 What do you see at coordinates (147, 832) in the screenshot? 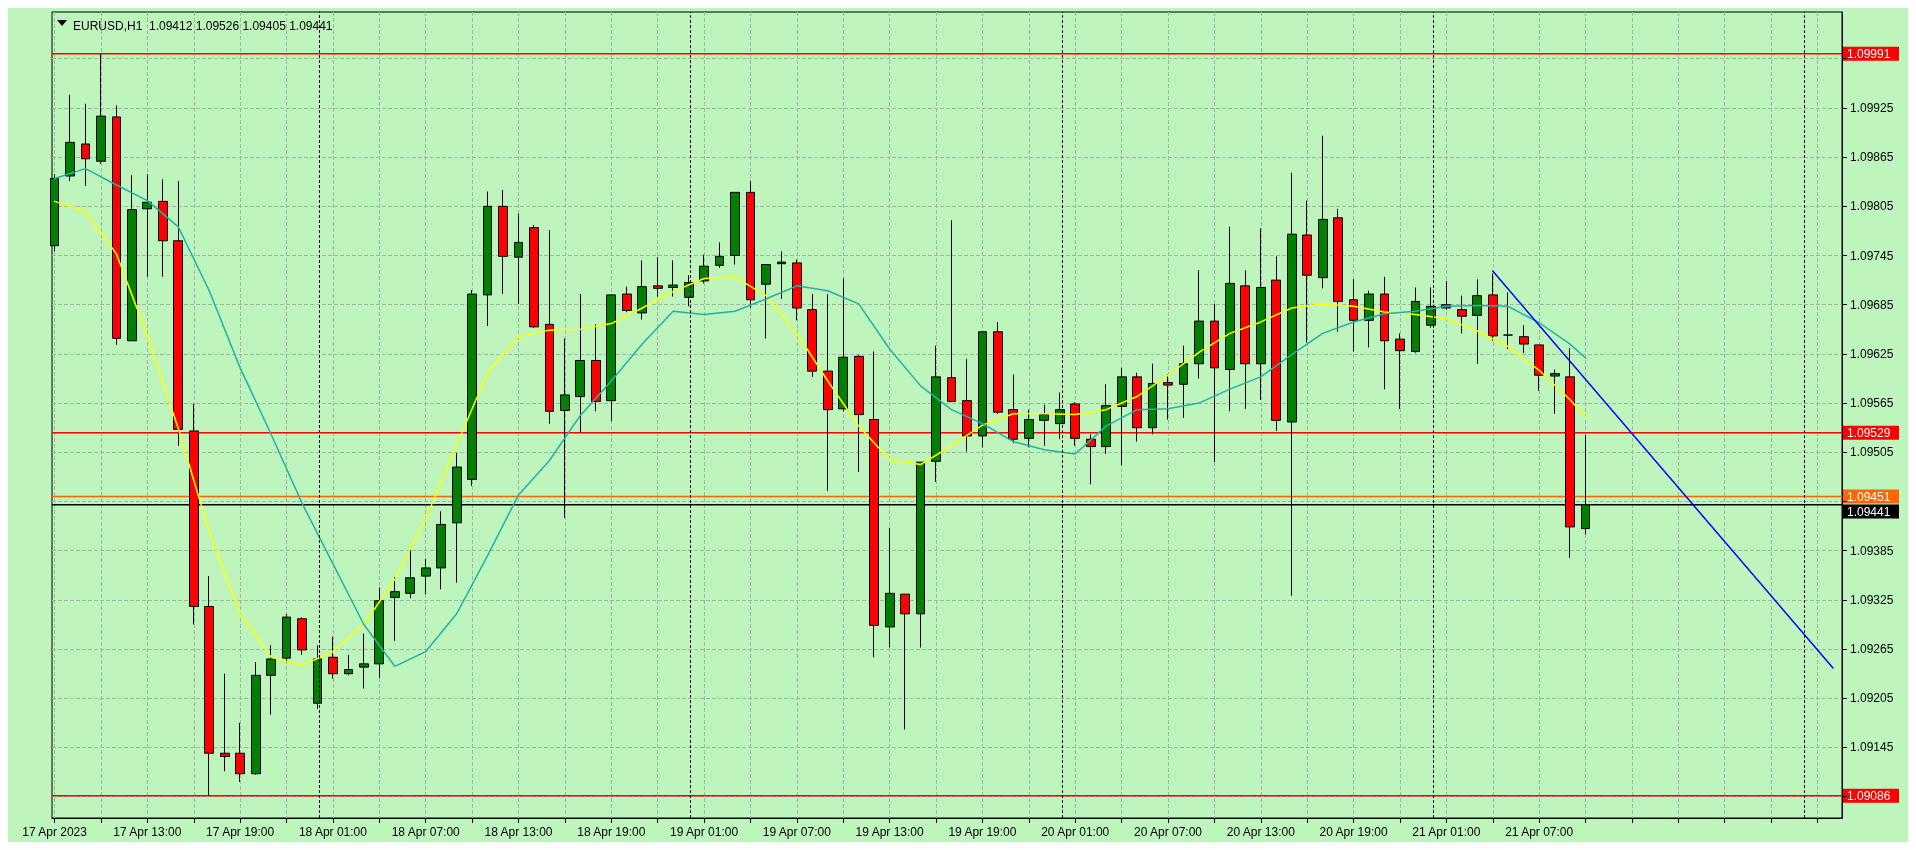
I see `x-tick-label: 17 Apr 13:00` at bounding box center [147, 832].